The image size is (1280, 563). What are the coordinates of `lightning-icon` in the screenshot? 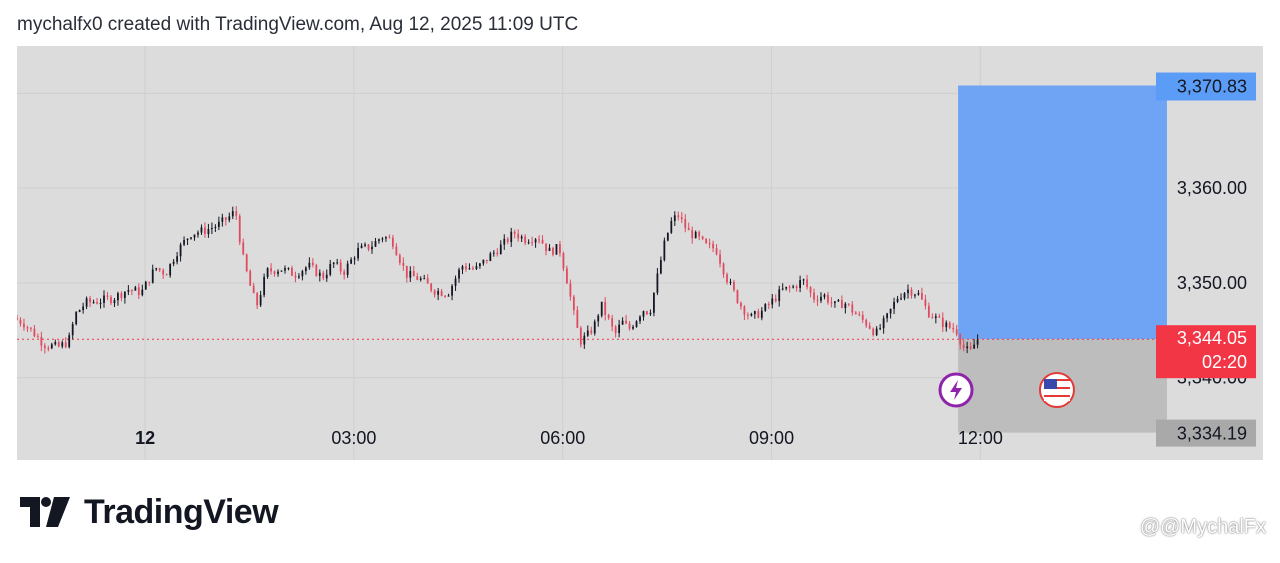 It's located at (956, 390).